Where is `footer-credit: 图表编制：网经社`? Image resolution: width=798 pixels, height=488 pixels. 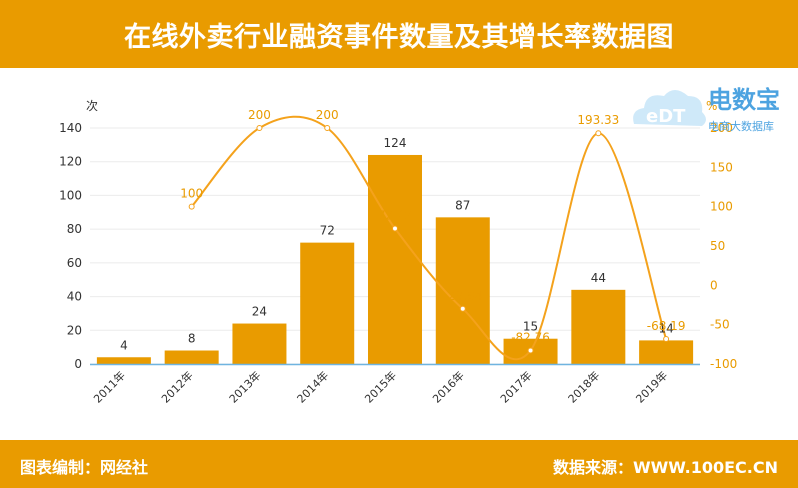
footer-credit: 图表编制：网经社 is located at coordinates (84, 467).